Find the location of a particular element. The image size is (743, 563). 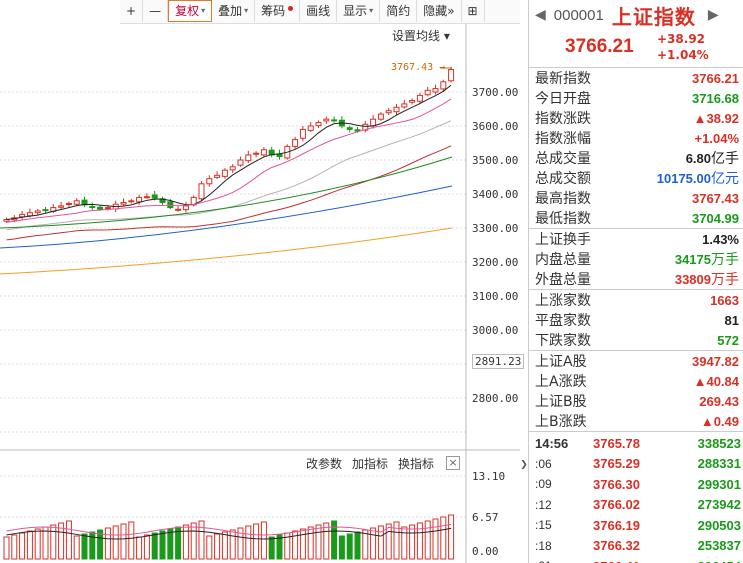

tick-row: :18 3766.32 253837 is located at coordinates (636, 546).